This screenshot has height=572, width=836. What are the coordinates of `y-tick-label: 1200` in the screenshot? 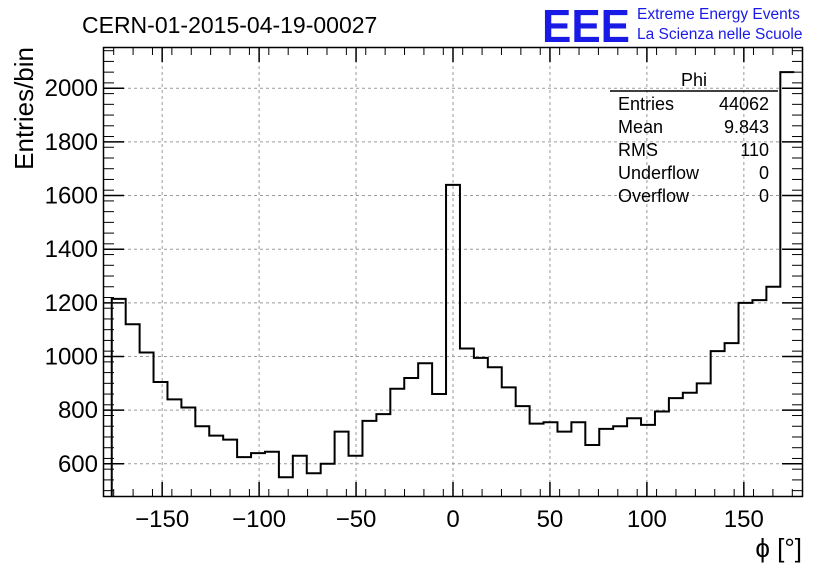 It's located at (71, 303).